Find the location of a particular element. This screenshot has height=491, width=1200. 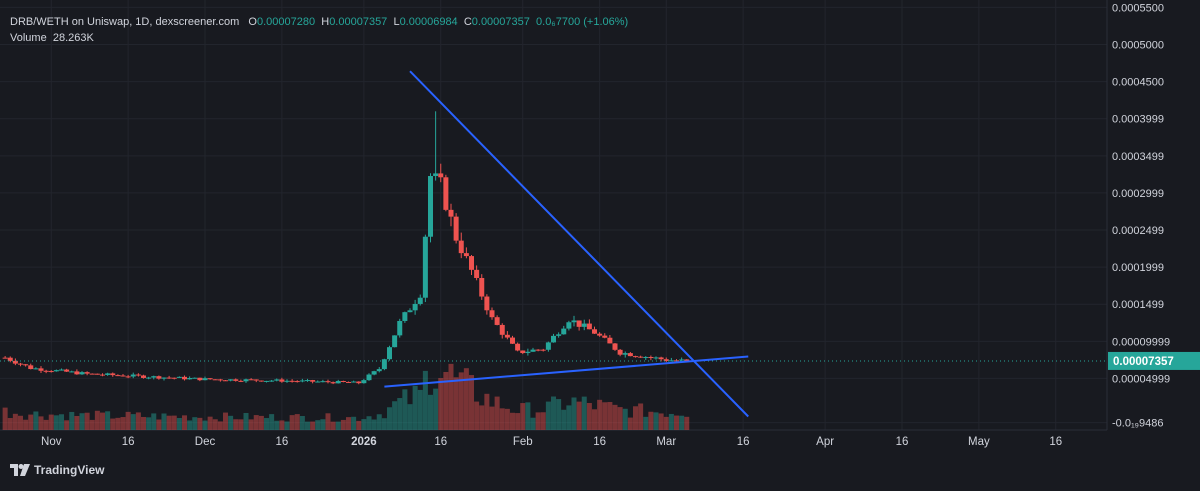

volume-legend: Volume 28.263K is located at coordinates (52, 38).